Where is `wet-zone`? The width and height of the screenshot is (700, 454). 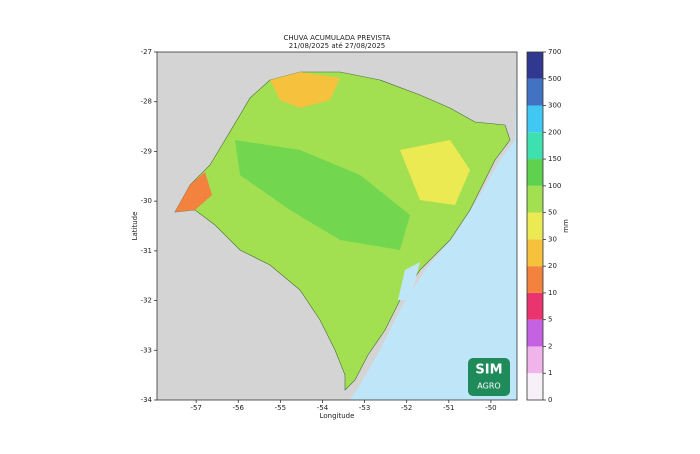 wet-zone is located at coordinates (322, 195).